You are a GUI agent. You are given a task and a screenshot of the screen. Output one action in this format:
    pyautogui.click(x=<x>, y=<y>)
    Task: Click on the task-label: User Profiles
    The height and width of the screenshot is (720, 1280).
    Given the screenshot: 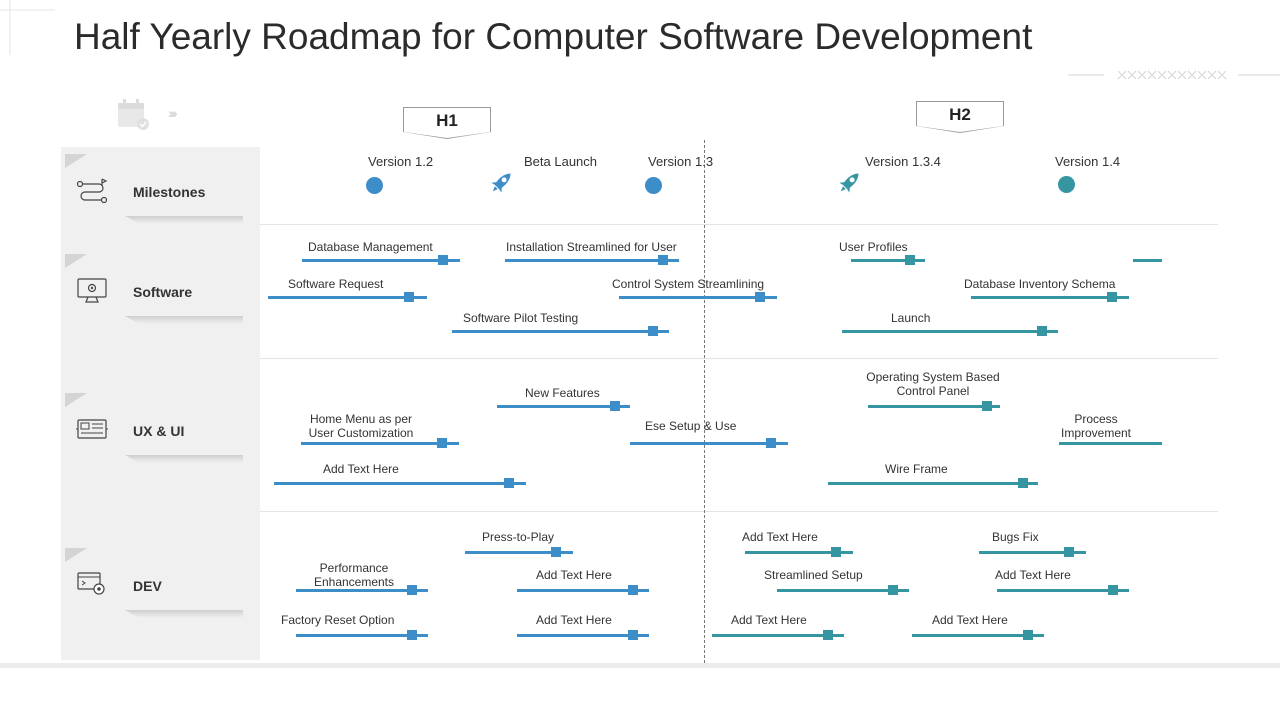 What is the action you would take?
    pyautogui.click(x=873, y=247)
    